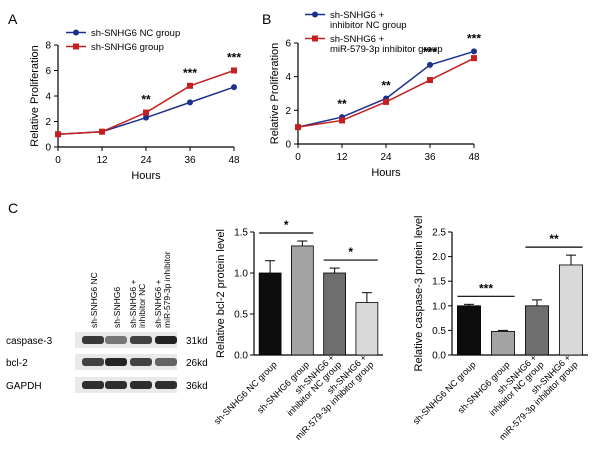  Describe the element at coordinates (24, 386) in the screenshot. I see `blot-protein-label: GAPDH` at that location.